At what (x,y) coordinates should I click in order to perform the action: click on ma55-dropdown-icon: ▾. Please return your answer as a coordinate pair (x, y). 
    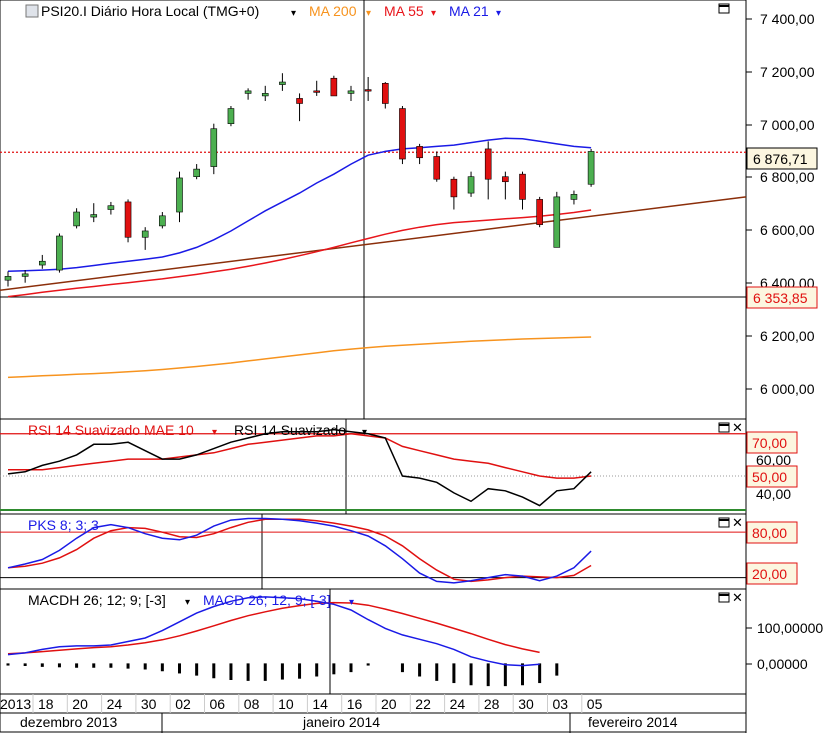
    Looking at the image, I should click on (433, 13).